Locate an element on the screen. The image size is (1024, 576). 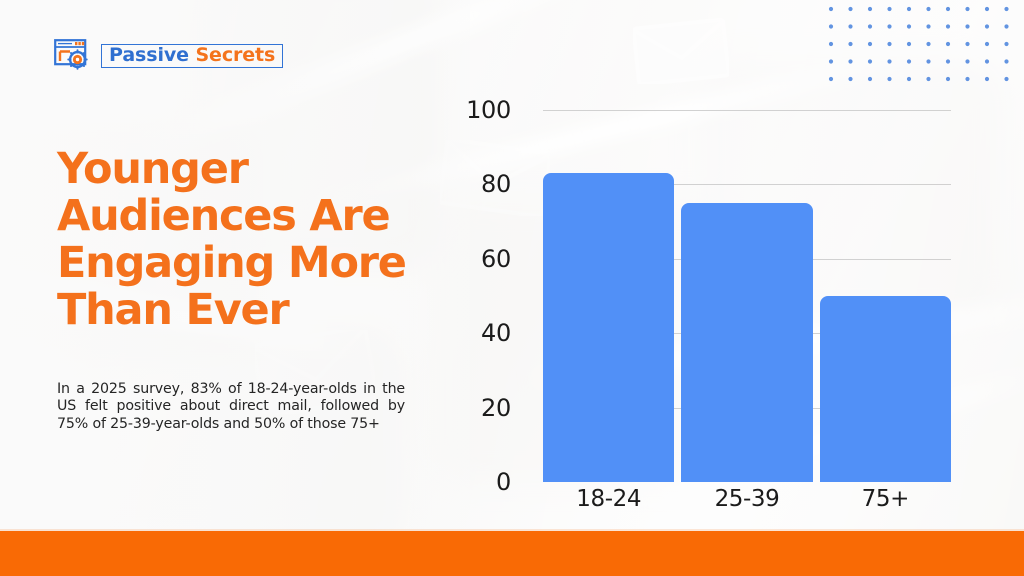
chart-y-tick-label: 60 is located at coordinates (496, 258).